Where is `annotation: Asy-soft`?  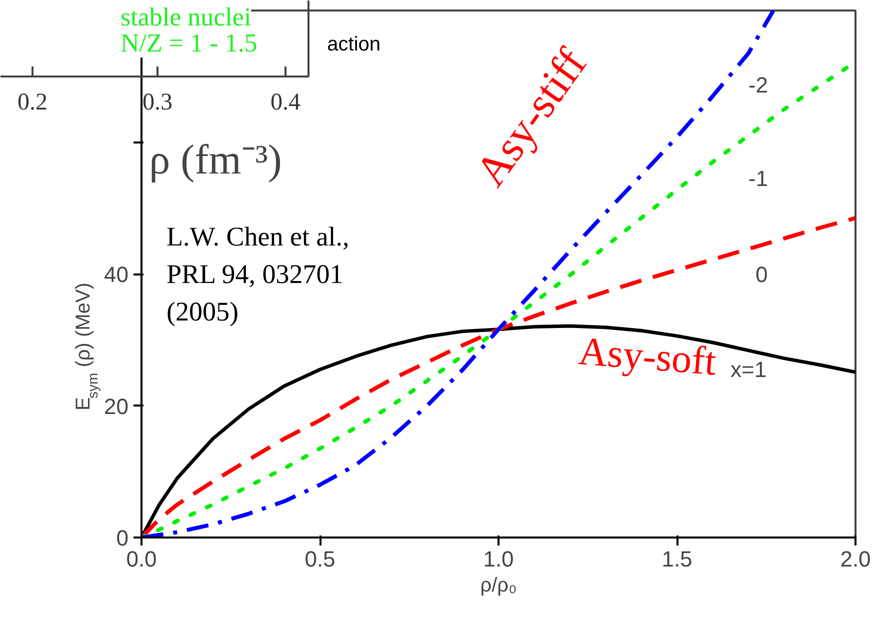 annotation: Asy-soft is located at coordinates (647, 356).